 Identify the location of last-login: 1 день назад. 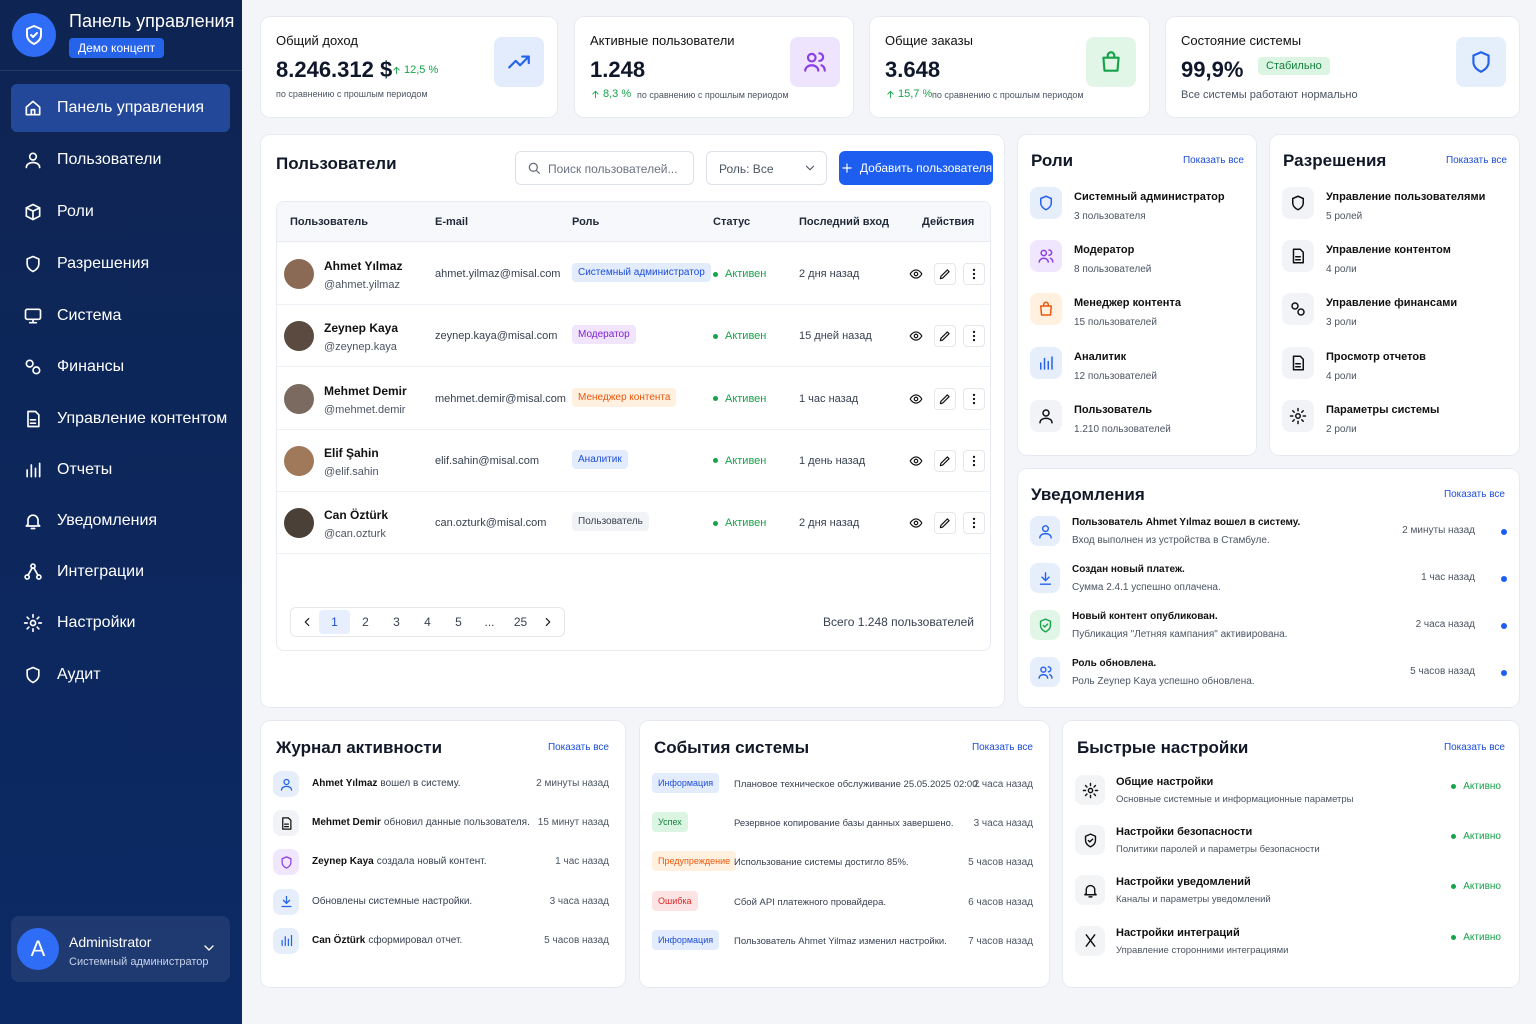
(832, 460).